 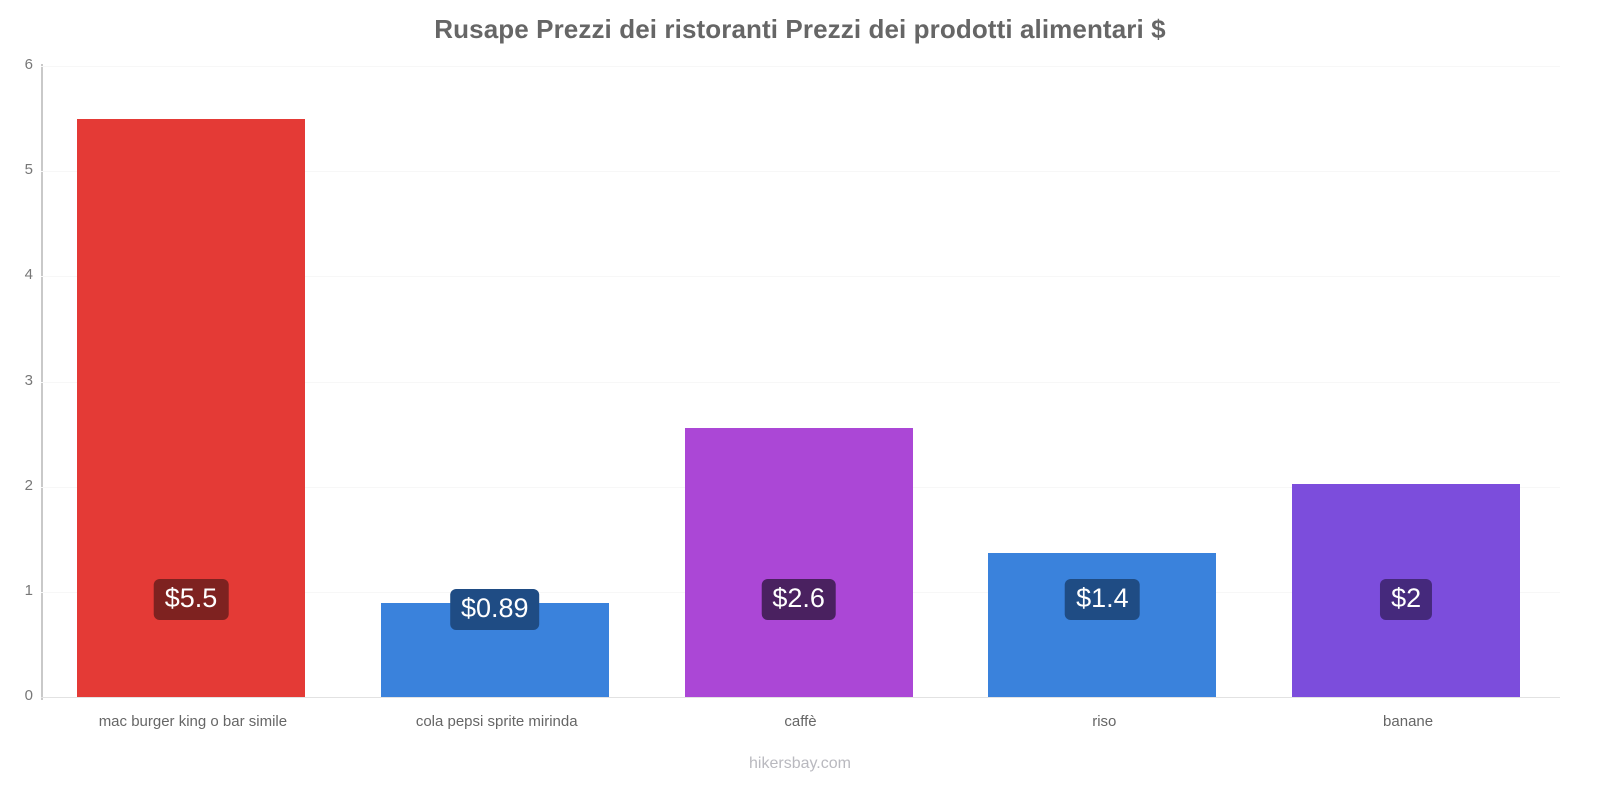 I want to click on x-axis-category-label: cola pepsi sprite mirinda, so click(x=496, y=721).